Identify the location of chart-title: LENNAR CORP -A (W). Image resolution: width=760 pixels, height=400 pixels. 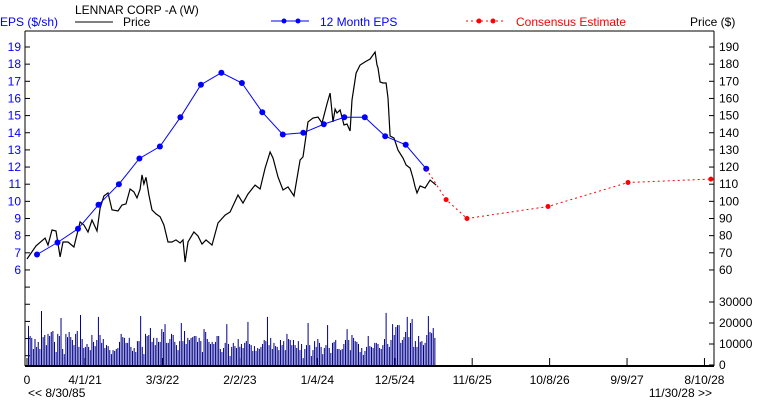
(137, 10).